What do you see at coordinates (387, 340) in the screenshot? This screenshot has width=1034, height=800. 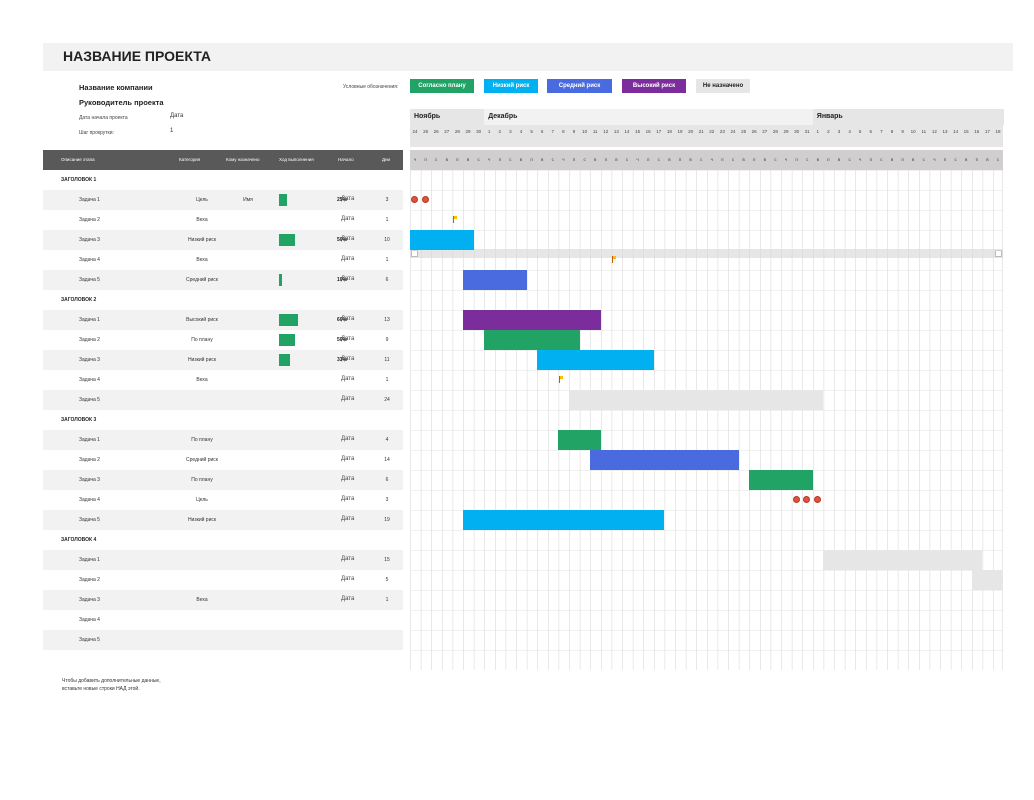 I see `task-days: 9` at bounding box center [387, 340].